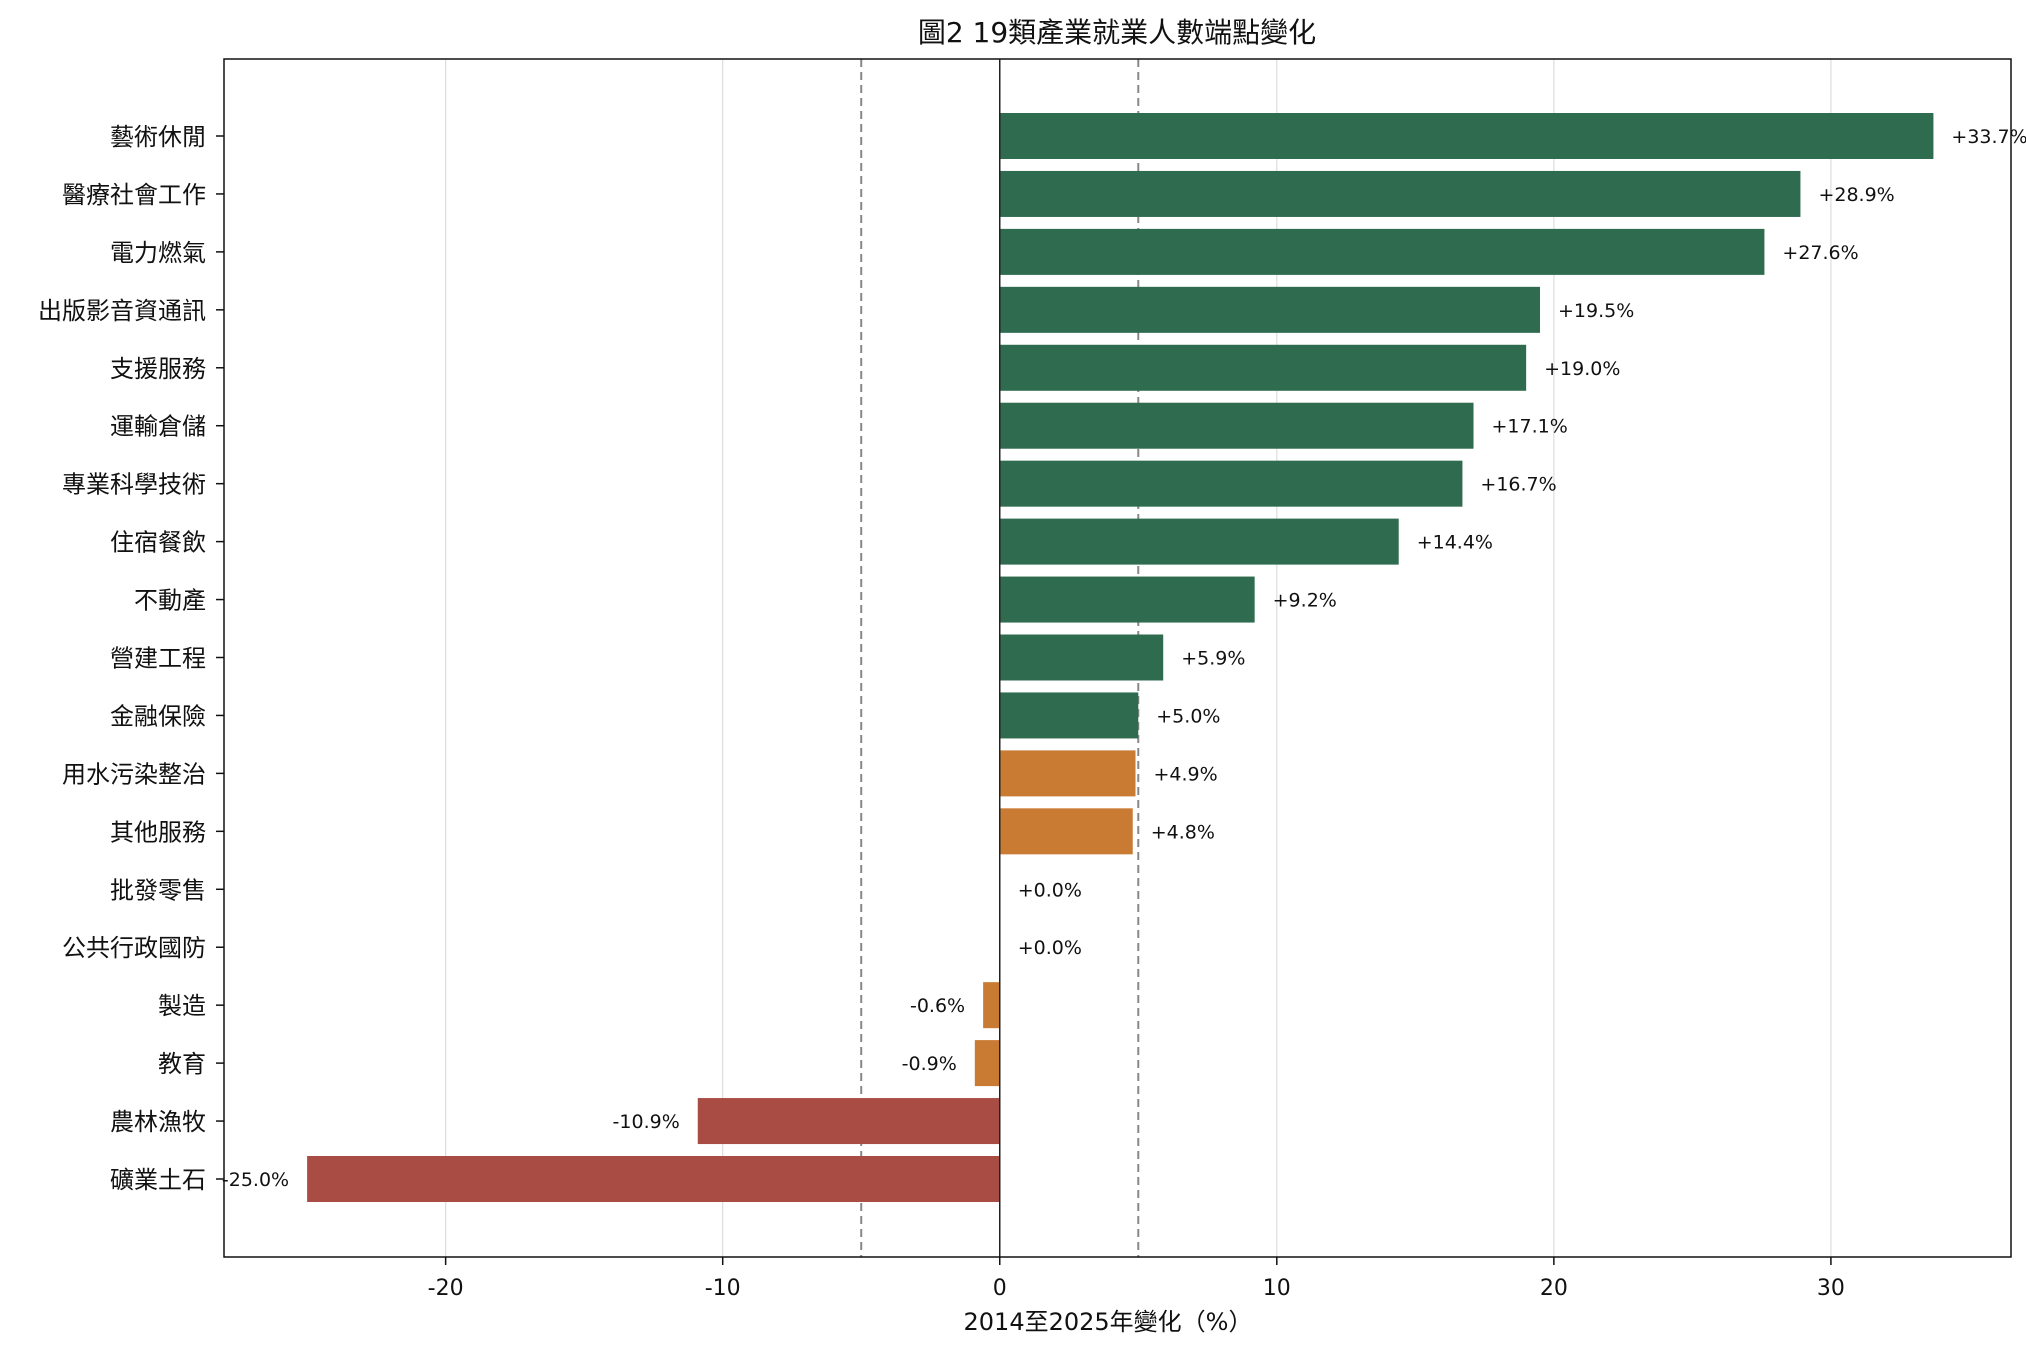  Describe the element at coordinates (1136, 1279) in the screenshot. I see `x-ticks: -20 -10 0 10 20 30` at that location.